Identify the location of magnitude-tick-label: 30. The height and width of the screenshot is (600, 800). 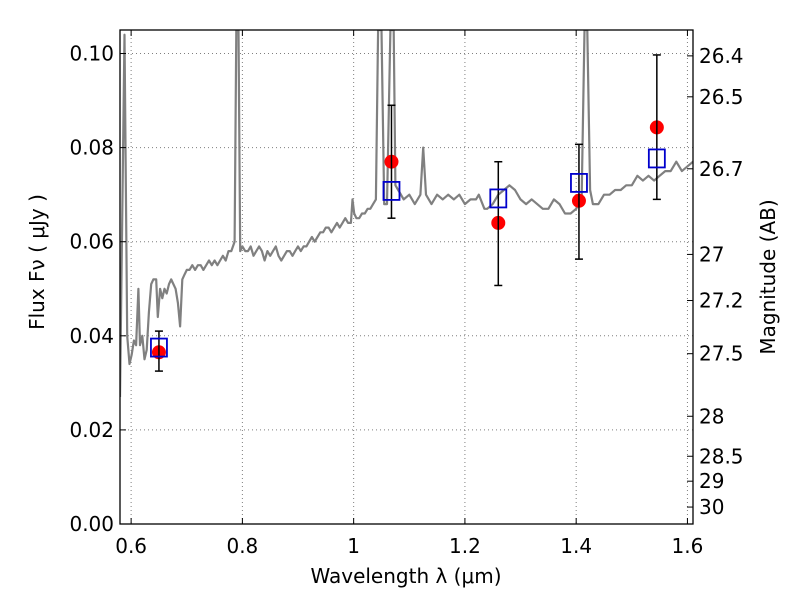
(711, 507).